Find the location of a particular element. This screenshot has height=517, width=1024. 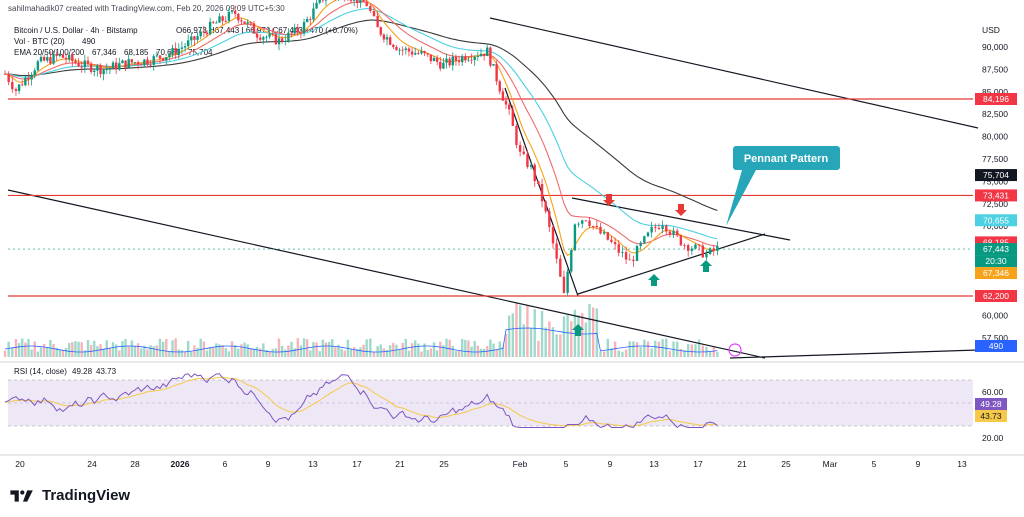

tradingview-logo: TradingView is located at coordinates (70, 495).